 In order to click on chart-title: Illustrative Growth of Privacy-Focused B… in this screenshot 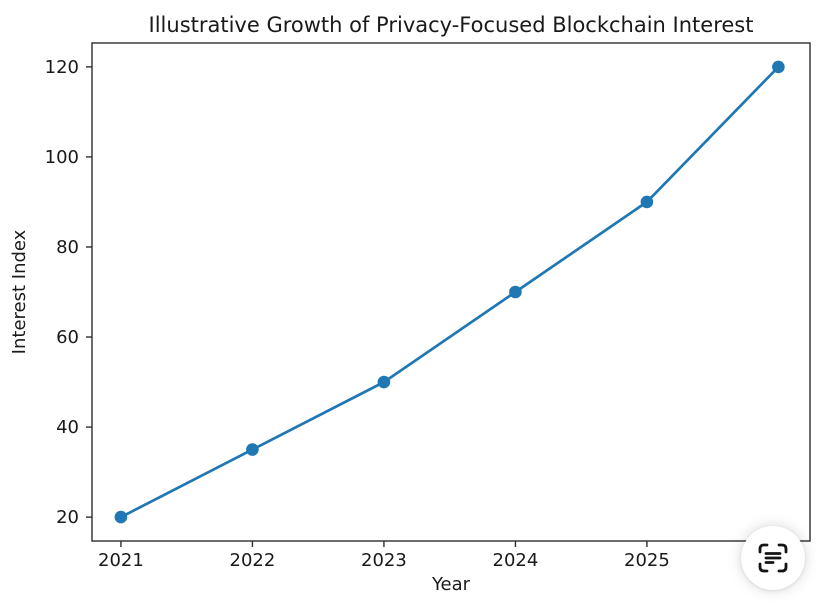, I will do `click(451, 25)`.